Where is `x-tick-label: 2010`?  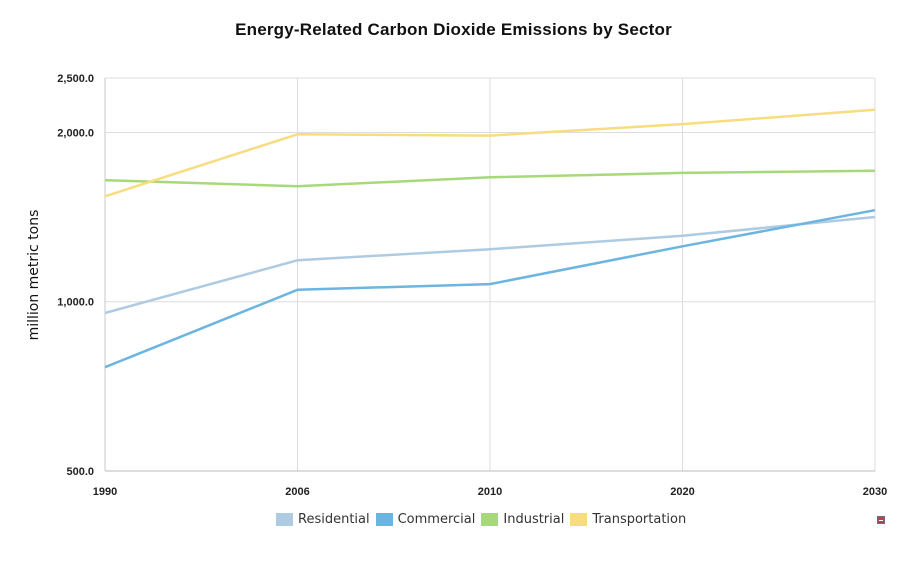
x-tick-label: 2010 is located at coordinates (490, 492).